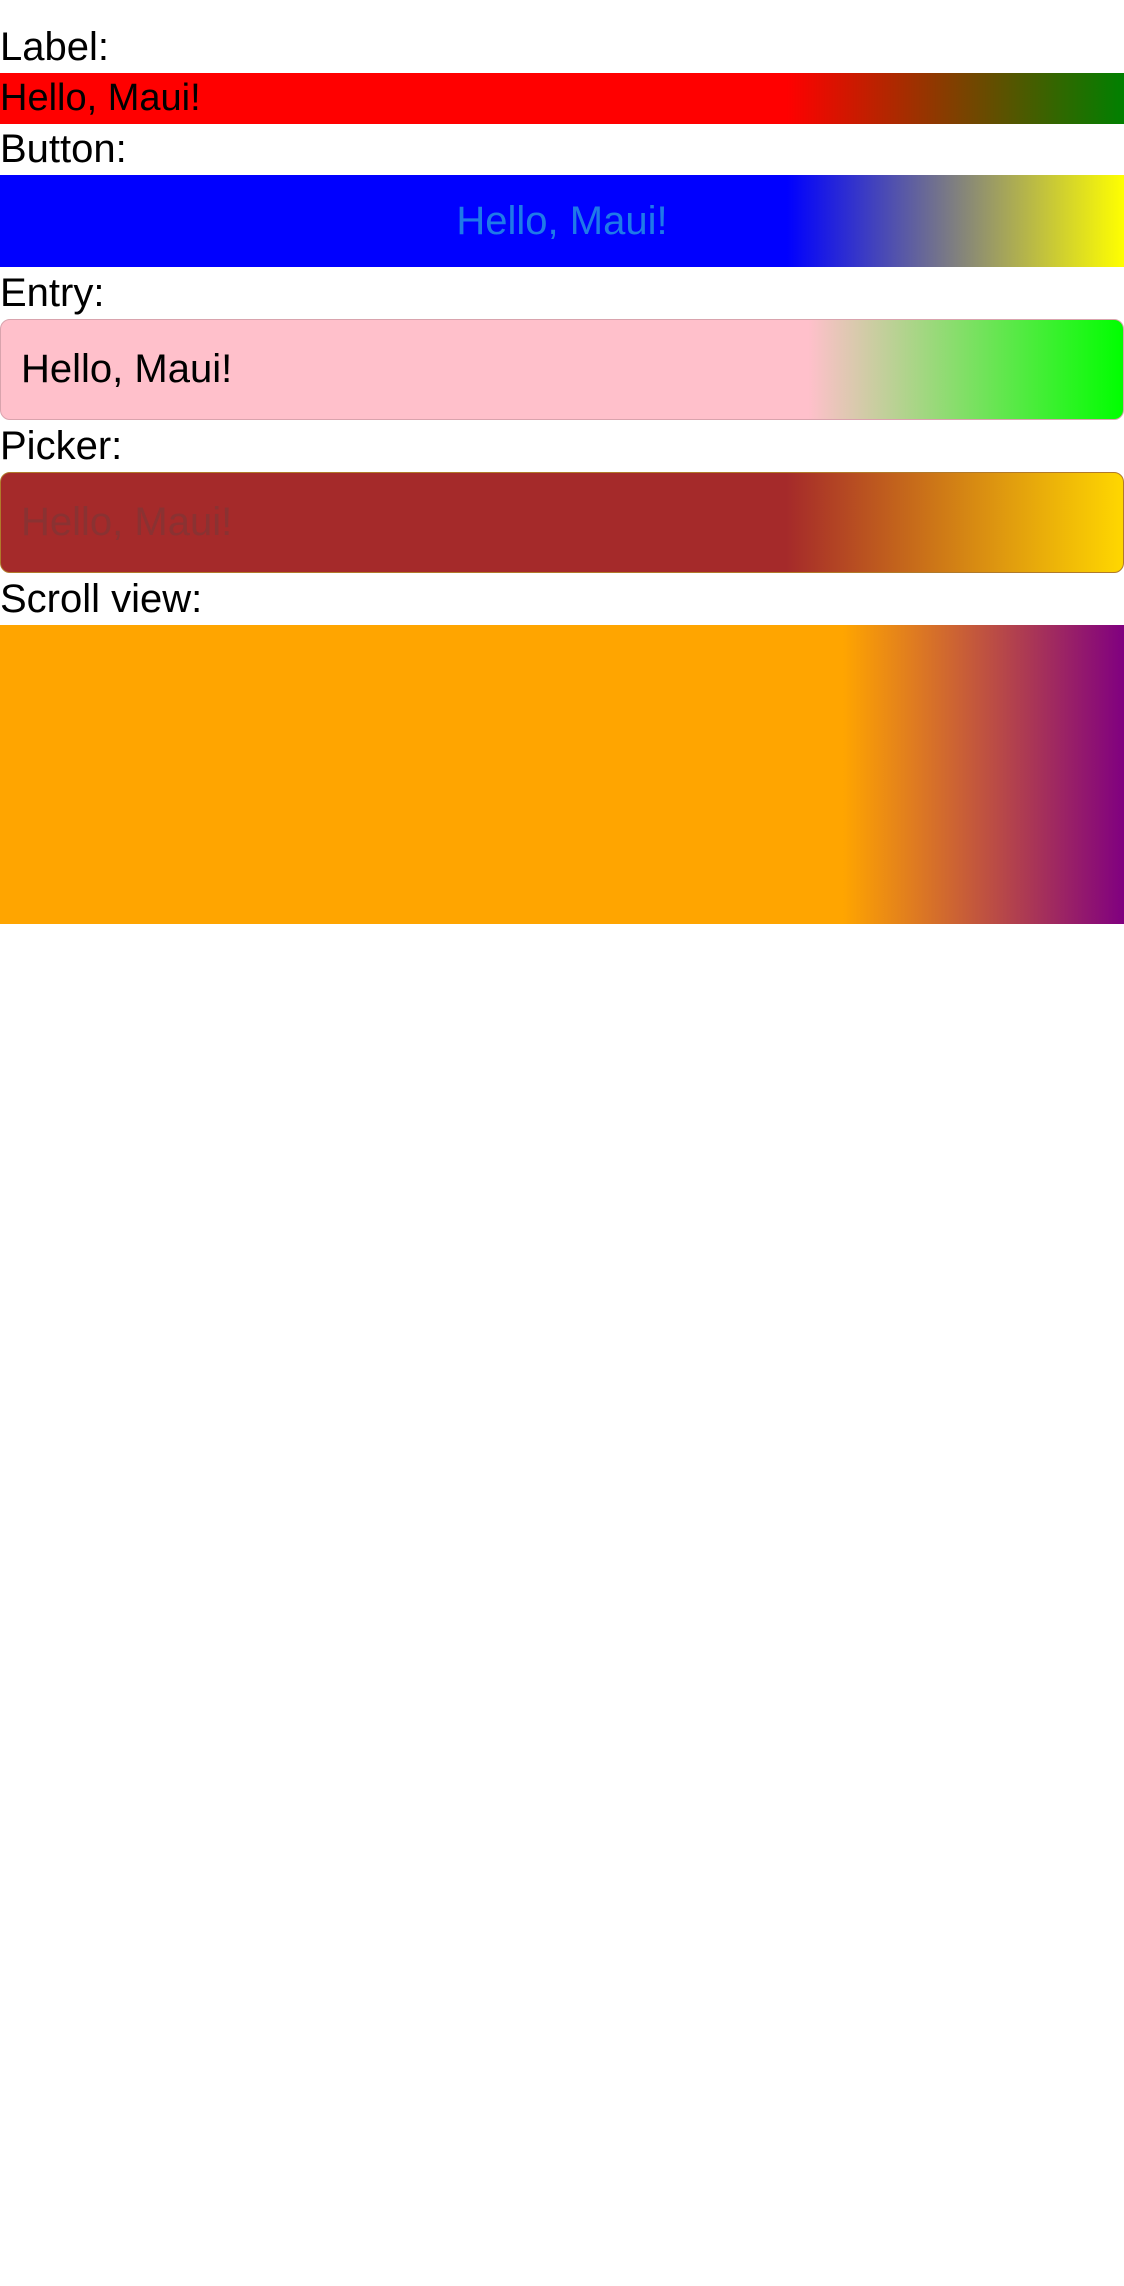 This screenshot has width=1124, height=2286. Describe the element at coordinates (562, 98) in the screenshot. I see `gradient-label: Hello, Maui!` at that location.